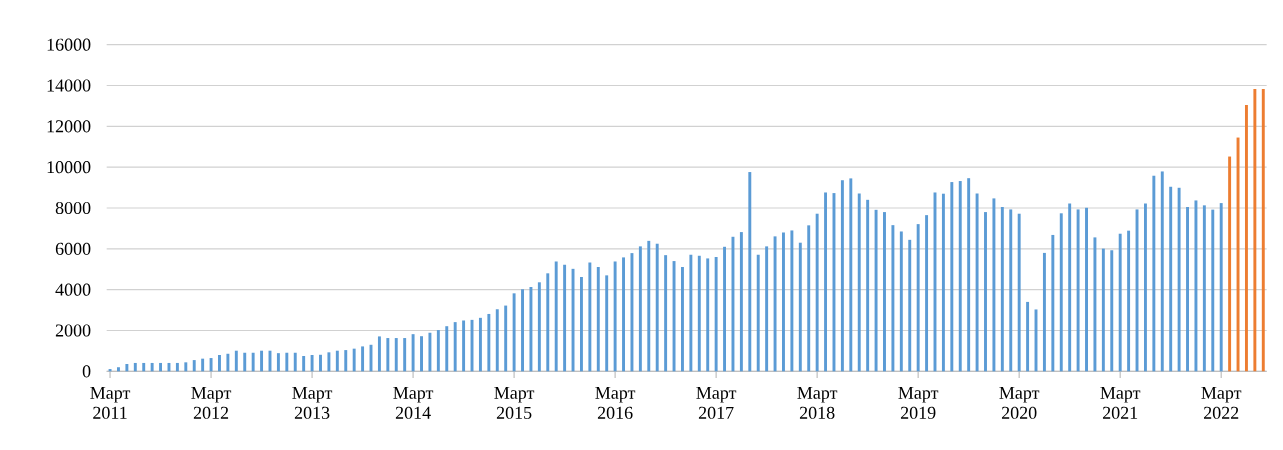 The width and height of the screenshot is (1283, 450). What do you see at coordinates (1221, 402) in the screenshot?
I see `x-tick-label: Март 2022` at bounding box center [1221, 402].